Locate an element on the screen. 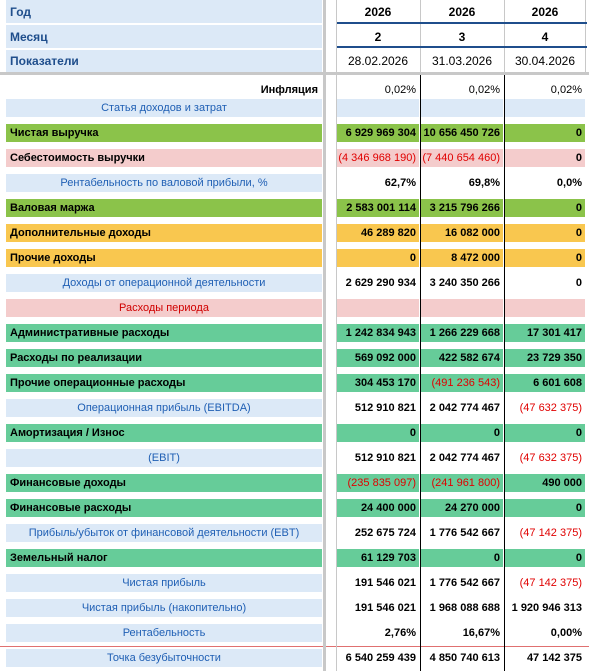 This screenshot has height=671, width=589. row-col2: 1 968 088 688 is located at coordinates (462, 608).